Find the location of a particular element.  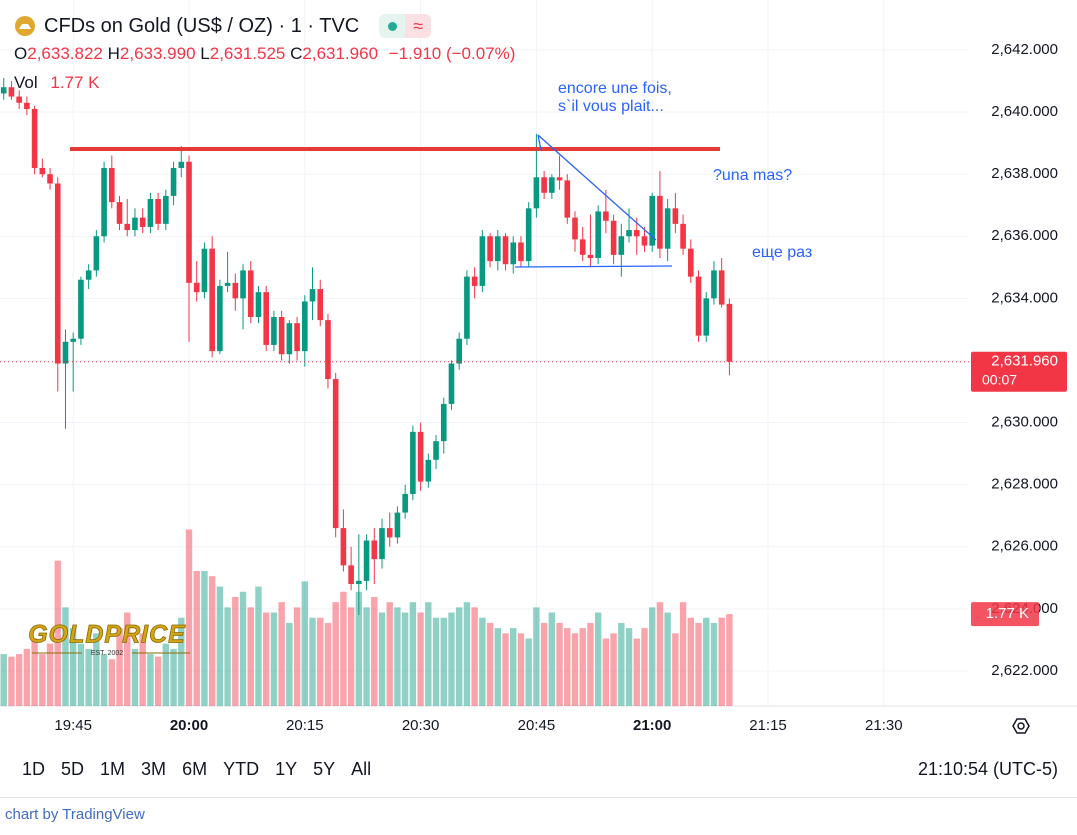

range-button: 1Y is located at coordinates (286, 769).